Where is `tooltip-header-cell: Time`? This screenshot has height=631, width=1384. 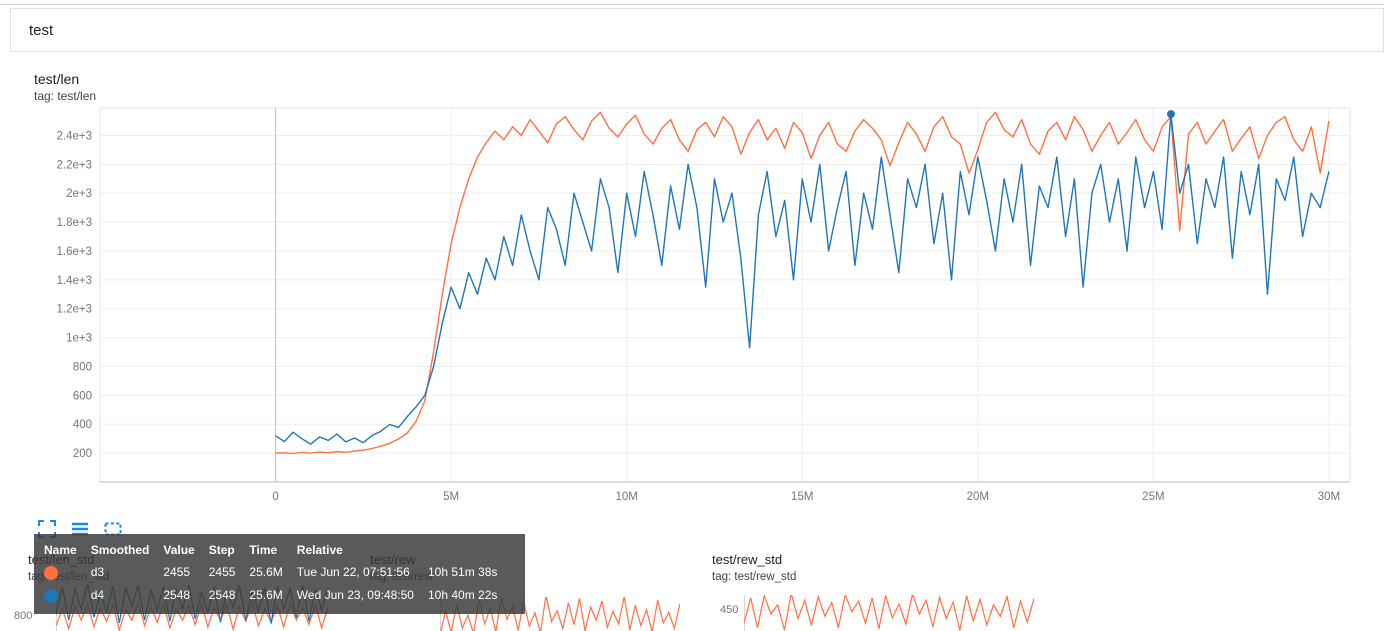
tooltip-header-cell: Time is located at coordinates (263, 550).